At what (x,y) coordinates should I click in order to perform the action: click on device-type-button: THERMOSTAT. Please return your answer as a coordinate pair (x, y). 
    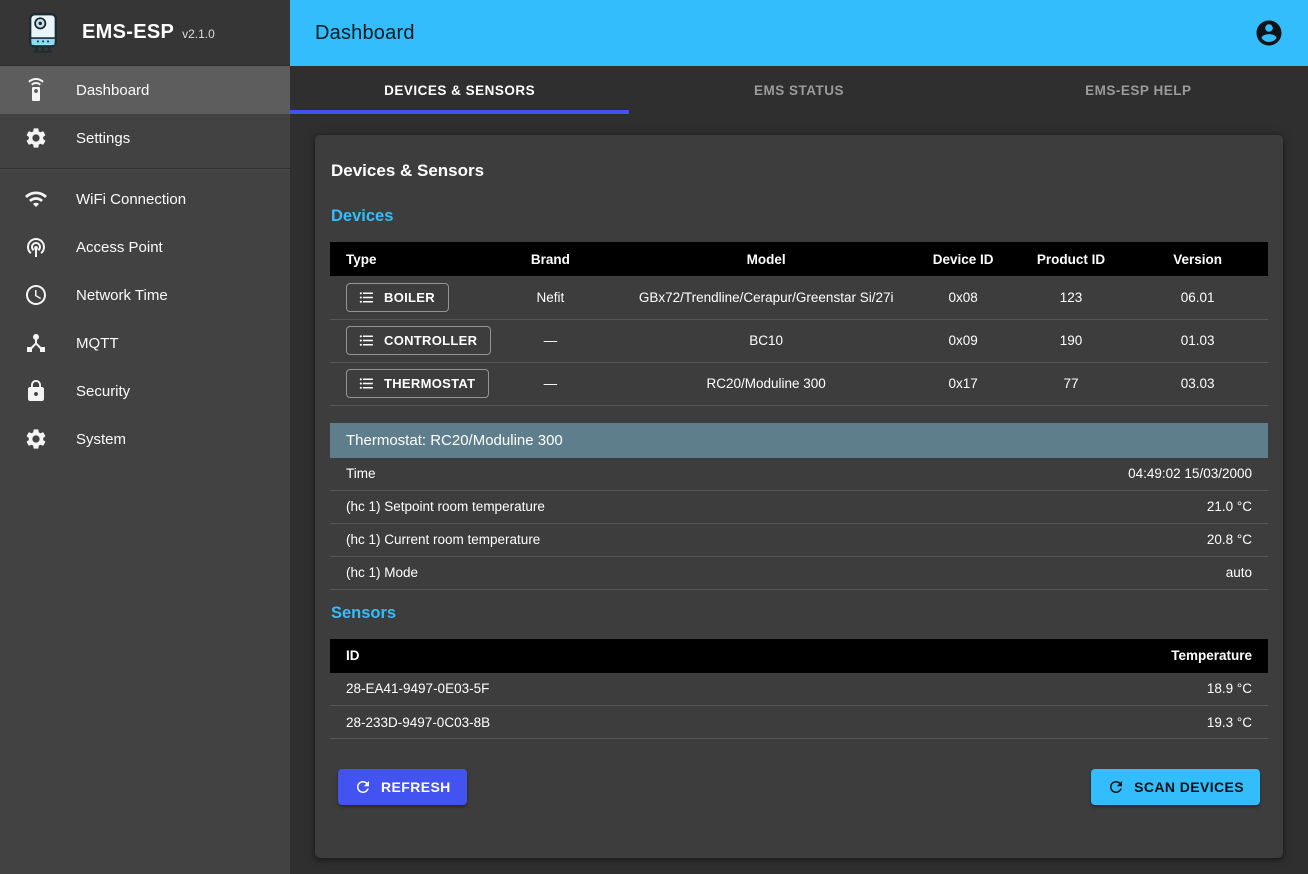
    Looking at the image, I should click on (418, 383).